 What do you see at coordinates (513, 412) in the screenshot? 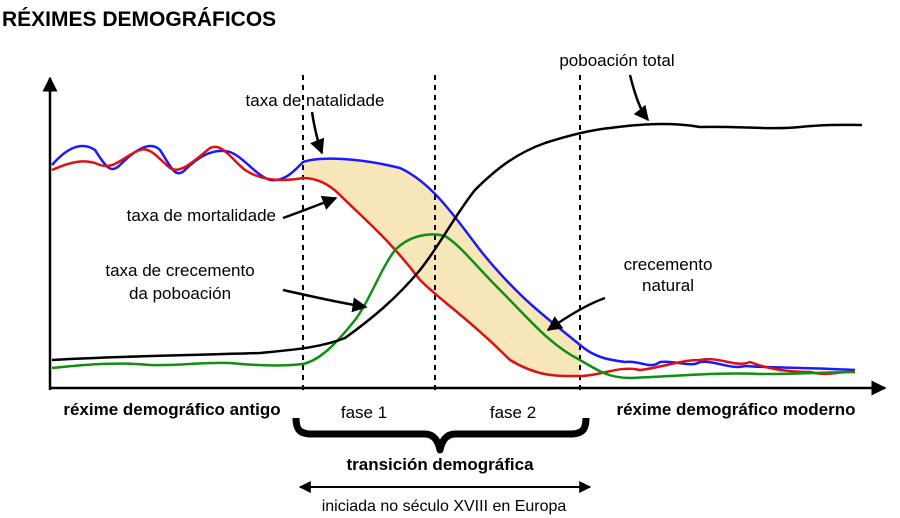
I see `phase-label: fase 2` at bounding box center [513, 412].